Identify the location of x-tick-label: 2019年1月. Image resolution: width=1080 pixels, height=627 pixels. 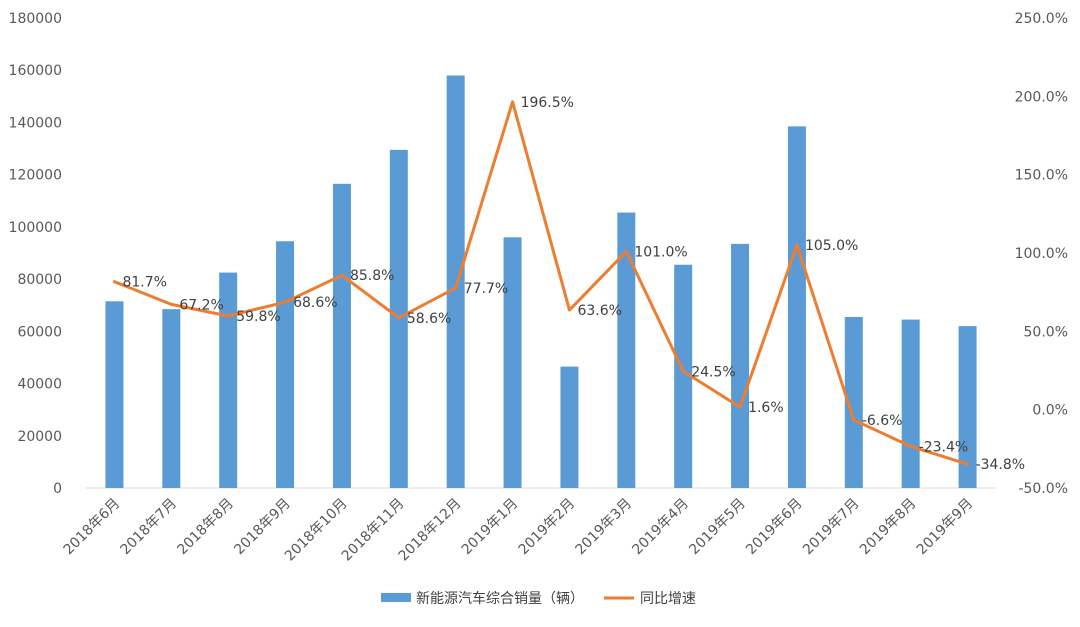
(490, 527).